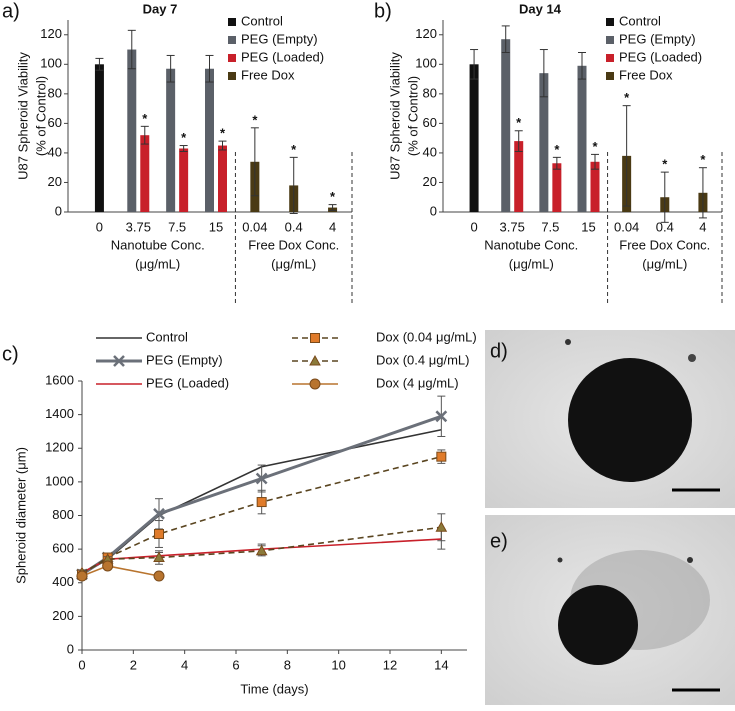 The height and width of the screenshot is (711, 735). What do you see at coordinates (59, 480) in the screenshot?
I see `y-tick-label: 1000` at bounding box center [59, 480].